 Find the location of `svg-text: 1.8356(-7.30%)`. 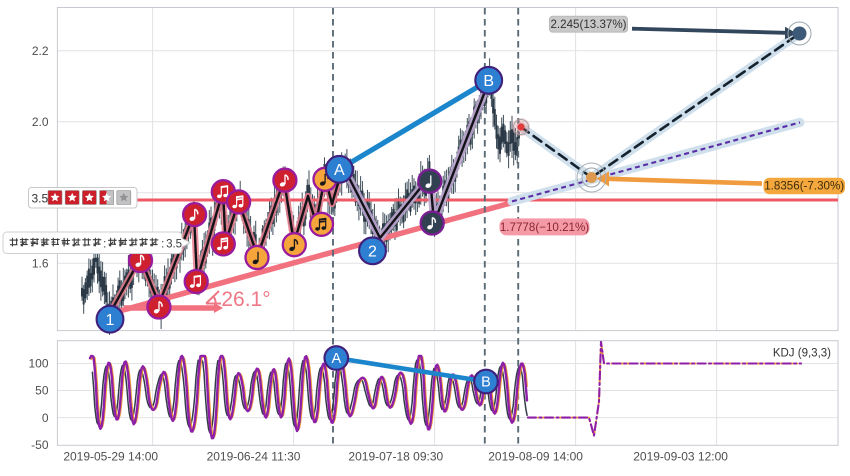

svg-text: 1.8356(-7.30%) is located at coordinates (804, 186).